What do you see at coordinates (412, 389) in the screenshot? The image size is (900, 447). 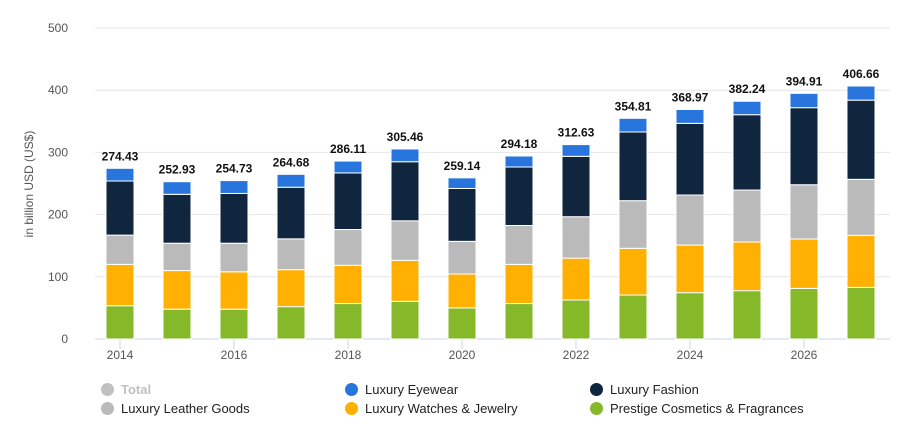 I see `legend-label: Luxury Eyewear` at bounding box center [412, 389].